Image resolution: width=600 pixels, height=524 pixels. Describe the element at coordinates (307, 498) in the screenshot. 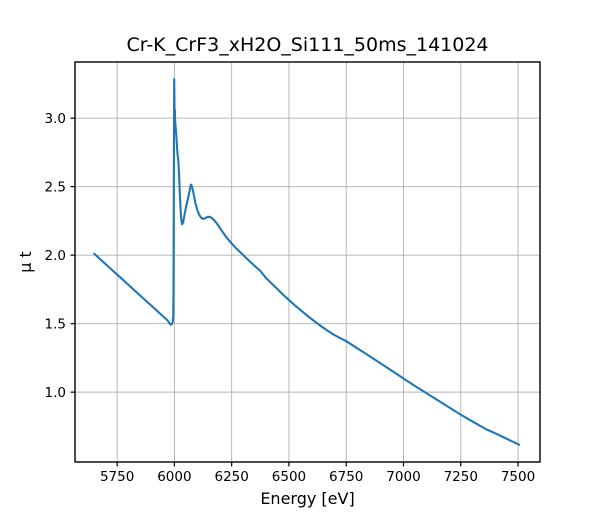

I see `x-axis-label: Energy [eV]` at that location.